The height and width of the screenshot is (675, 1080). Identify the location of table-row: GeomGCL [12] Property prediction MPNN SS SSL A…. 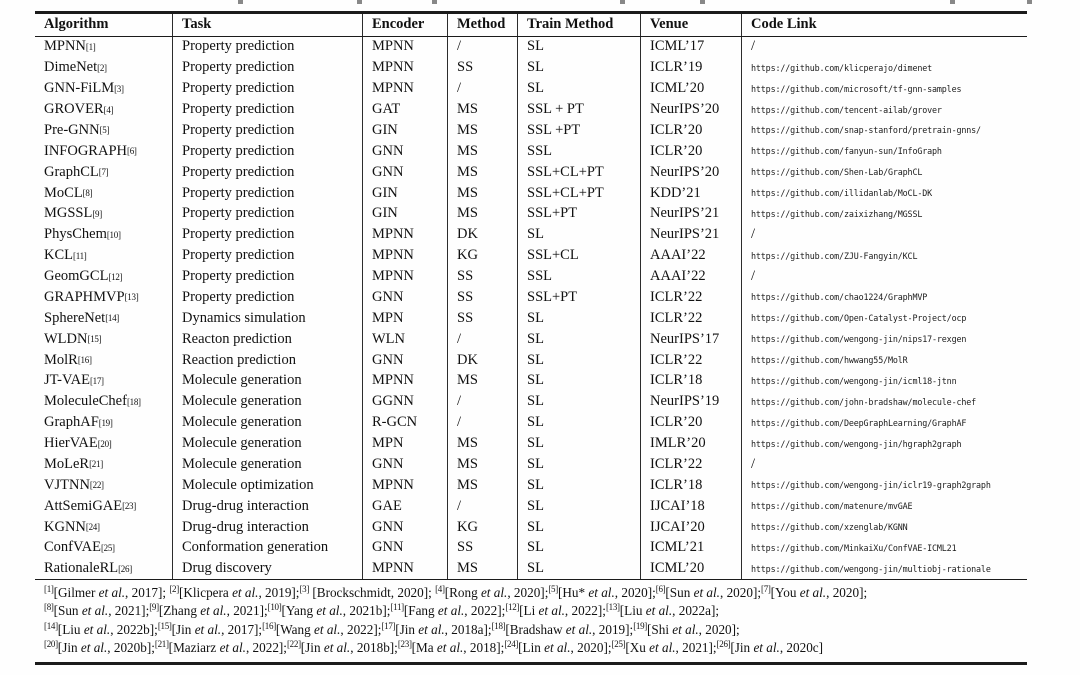
(531, 276).